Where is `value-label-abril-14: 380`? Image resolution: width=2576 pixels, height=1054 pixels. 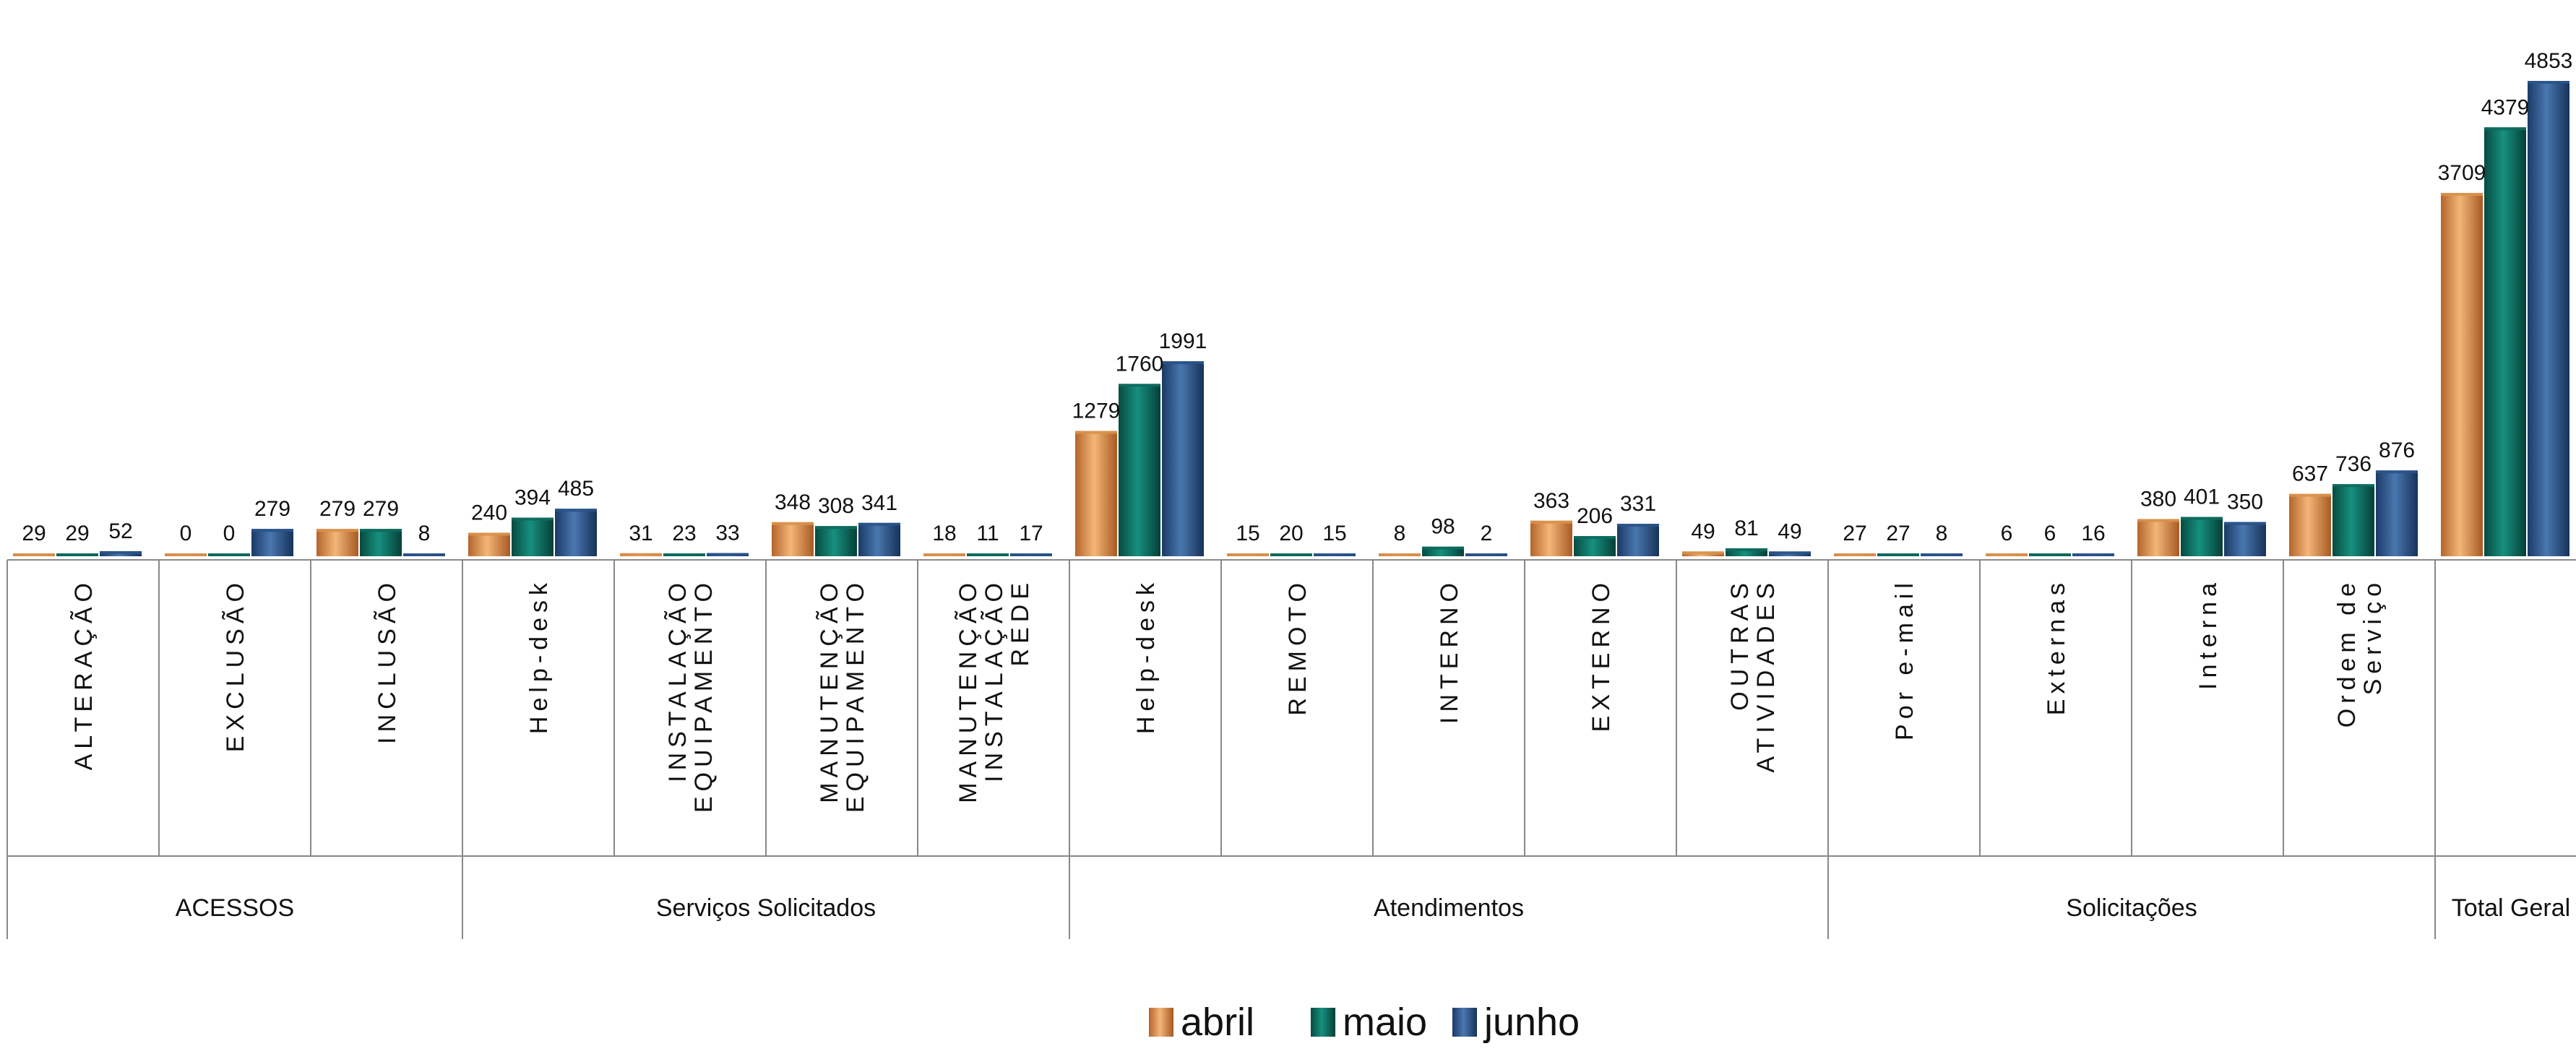 value-label-abril-14: 380 is located at coordinates (2158, 499).